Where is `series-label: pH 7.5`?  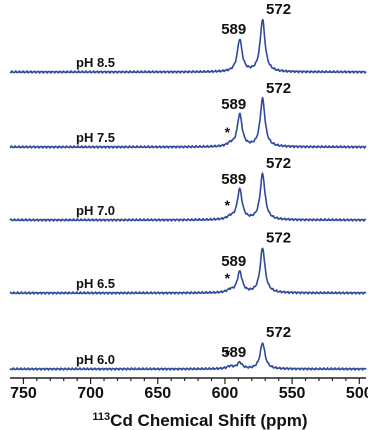 series-label: pH 7.5 is located at coordinates (95, 137).